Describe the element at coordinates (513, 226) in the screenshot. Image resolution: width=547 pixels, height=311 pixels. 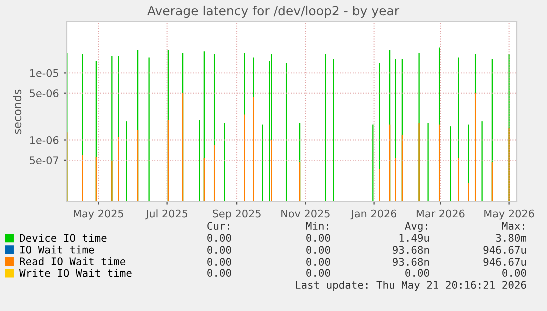
I see `text: Max:` at that location.